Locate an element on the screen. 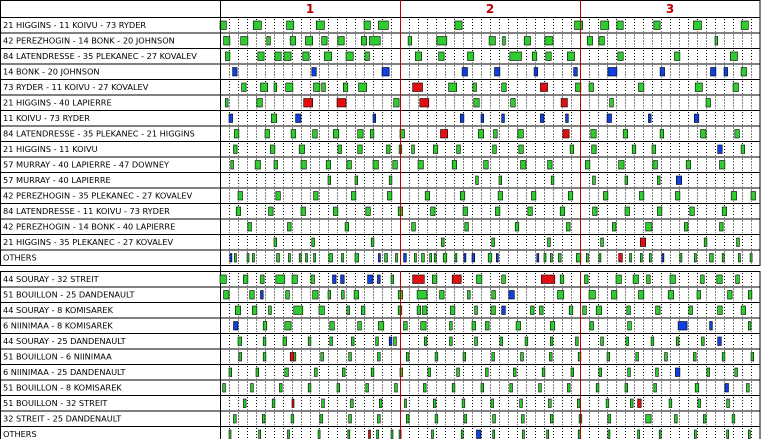  period-label: 2 is located at coordinates (490, 9).